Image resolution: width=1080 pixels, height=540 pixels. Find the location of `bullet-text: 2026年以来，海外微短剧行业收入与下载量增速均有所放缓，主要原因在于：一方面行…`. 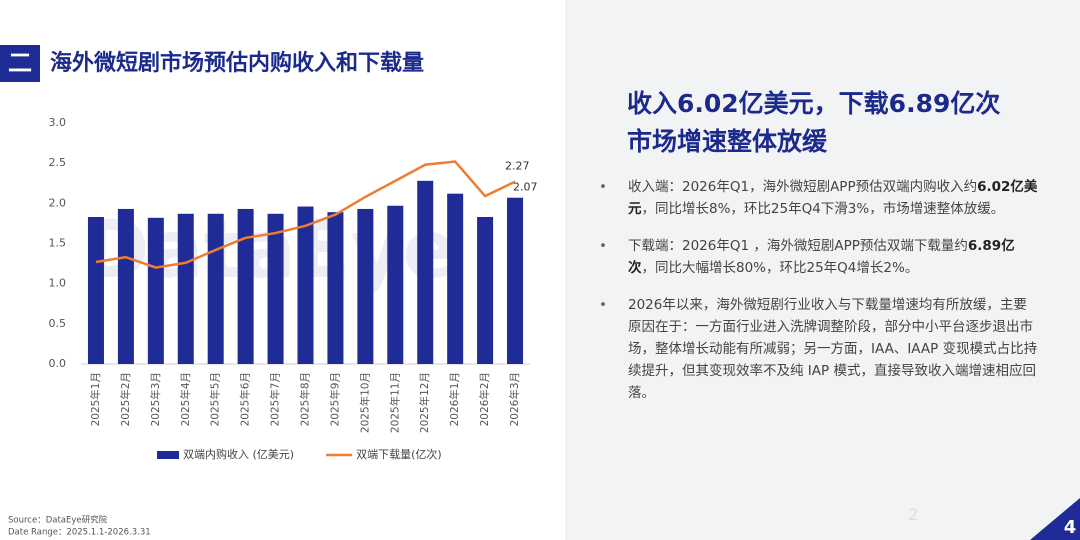

bullet-text: 2026年以来，海外微短剧行业收入与下载量增速均有所放缓，主要原因在于：一方面行… is located at coordinates (833, 349).